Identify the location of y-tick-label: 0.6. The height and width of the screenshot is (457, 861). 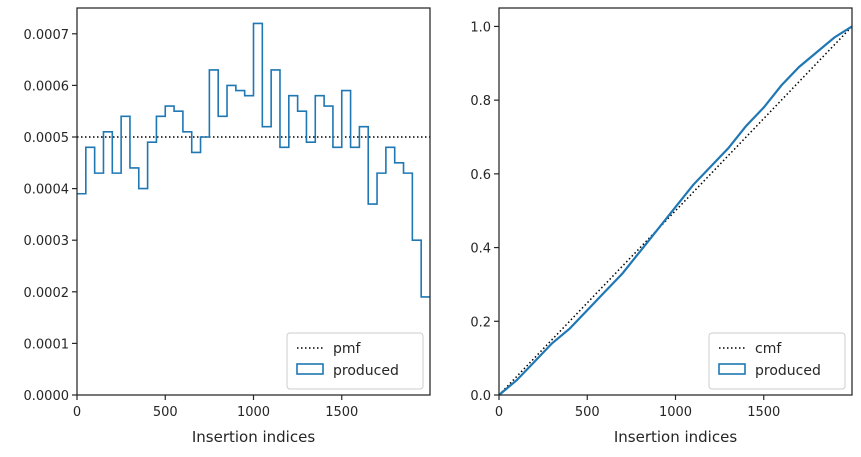
(480, 175).